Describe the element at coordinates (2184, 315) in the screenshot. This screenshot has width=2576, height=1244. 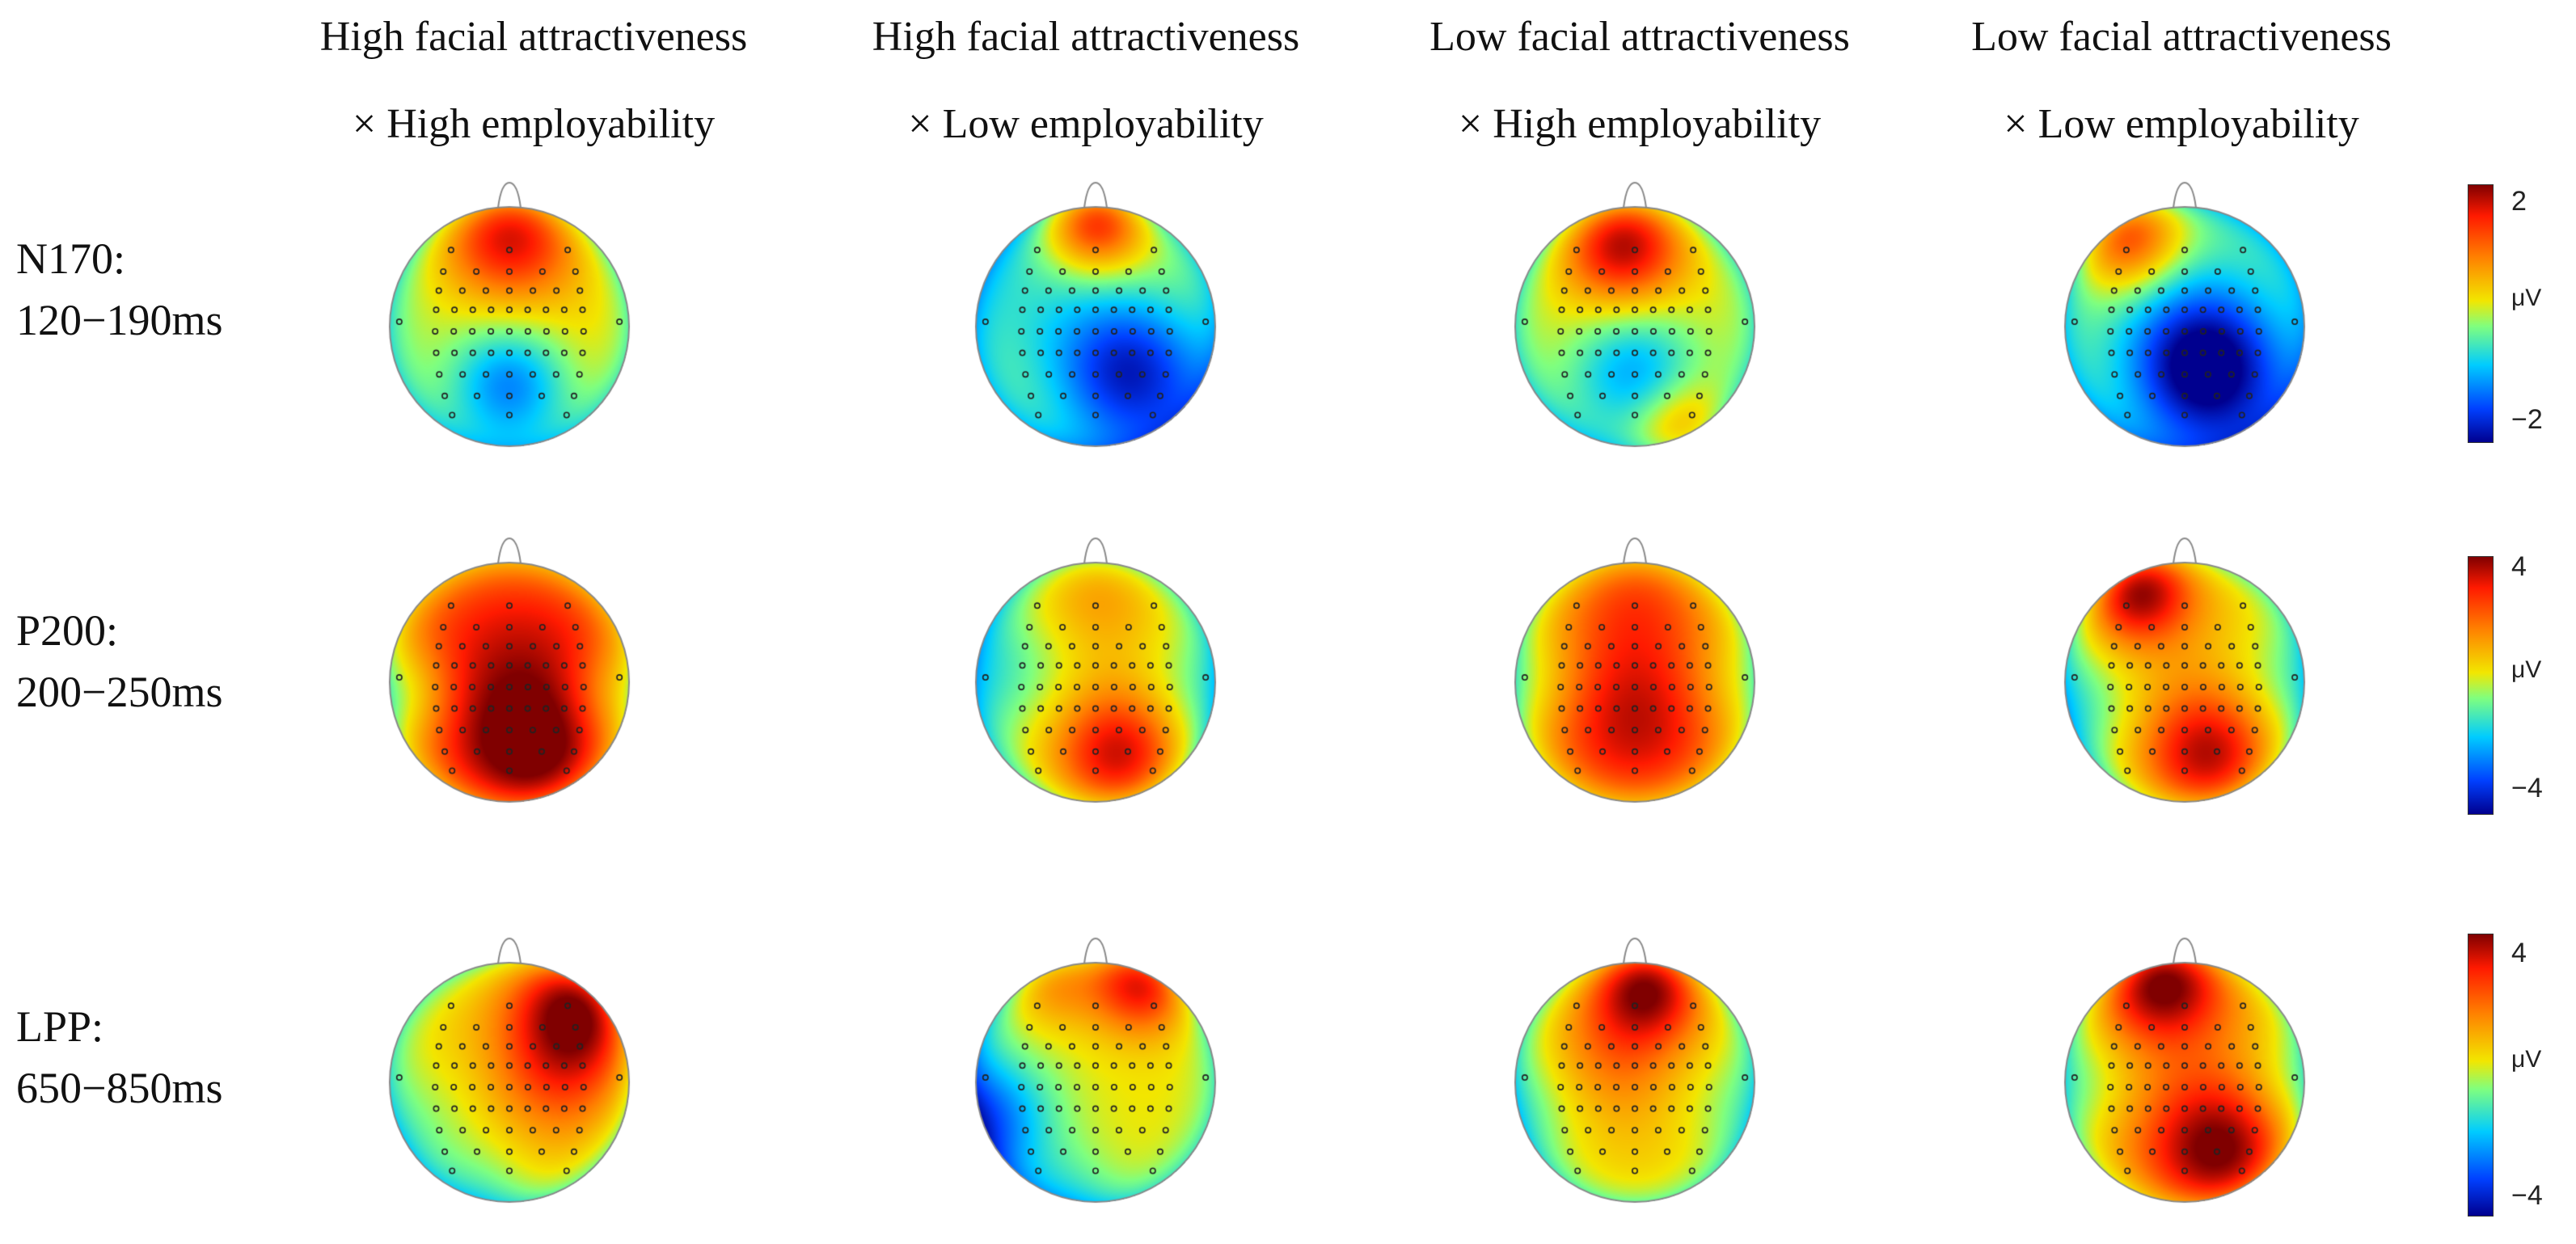
I see `topomap-n170-low-attr-low-emp` at that location.